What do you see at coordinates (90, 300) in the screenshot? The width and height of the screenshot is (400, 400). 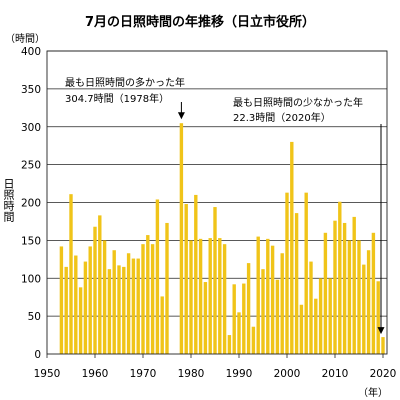 I see `bar-1959` at bounding box center [90, 300].